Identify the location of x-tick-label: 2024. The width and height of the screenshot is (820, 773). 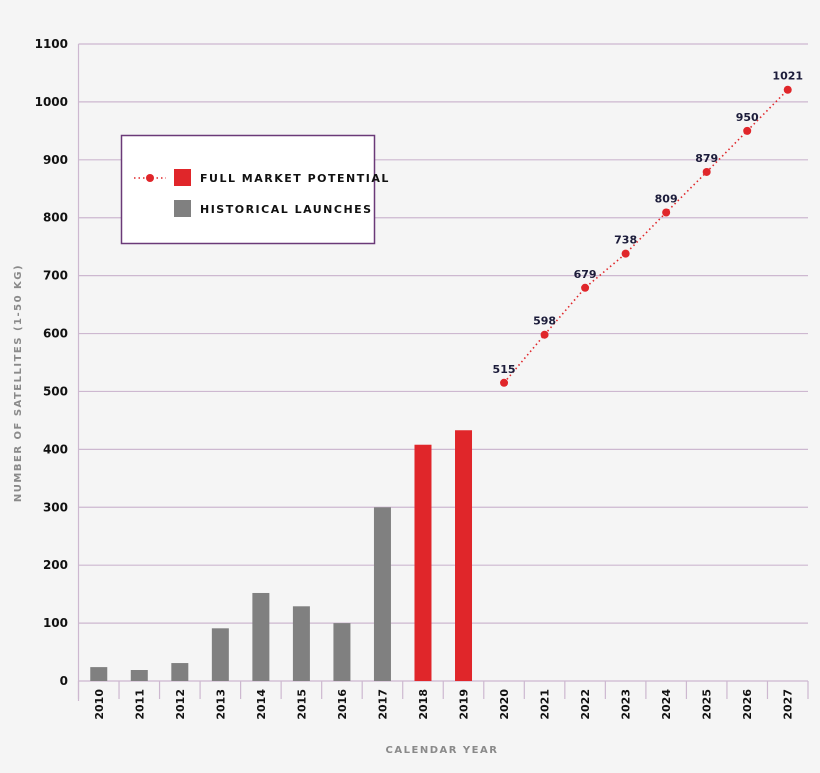
(666, 704).